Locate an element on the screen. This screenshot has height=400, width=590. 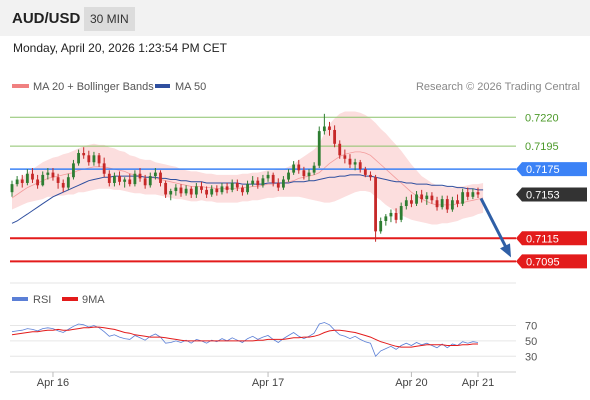
support-level-label: 0.7095 is located at coordinates (543, 262).